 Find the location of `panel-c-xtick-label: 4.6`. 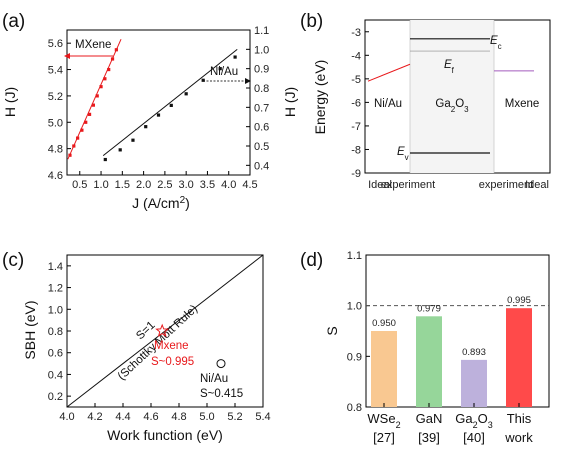

panel-c-xtick-label: 4.6 is located at coordinates (150, 417).